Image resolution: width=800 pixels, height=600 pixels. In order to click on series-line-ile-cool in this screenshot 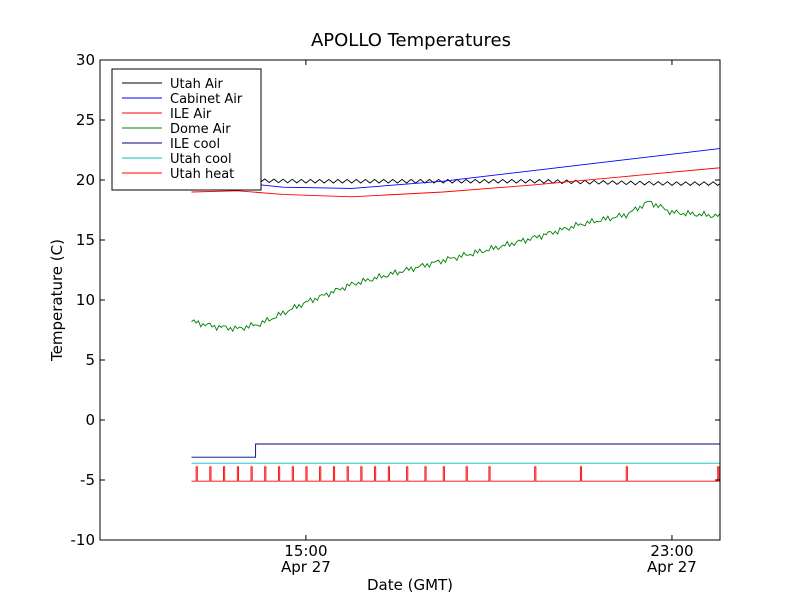, I will do `click(455, 450)`.